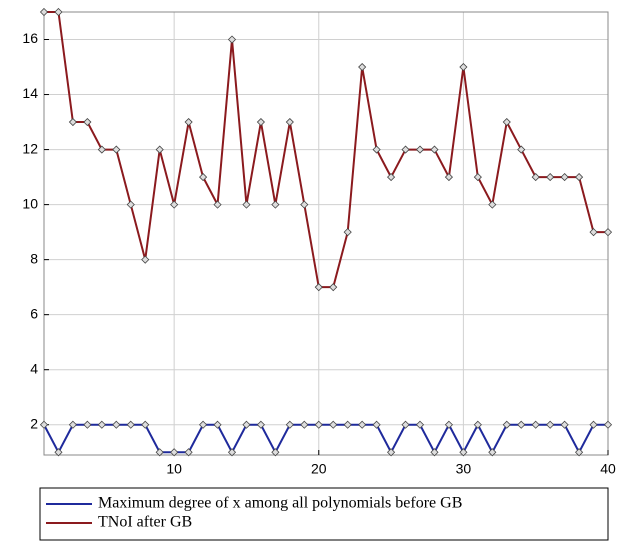 The image size is (624, 542). I want to click on x-tick-label: 40, so click(608, 469).